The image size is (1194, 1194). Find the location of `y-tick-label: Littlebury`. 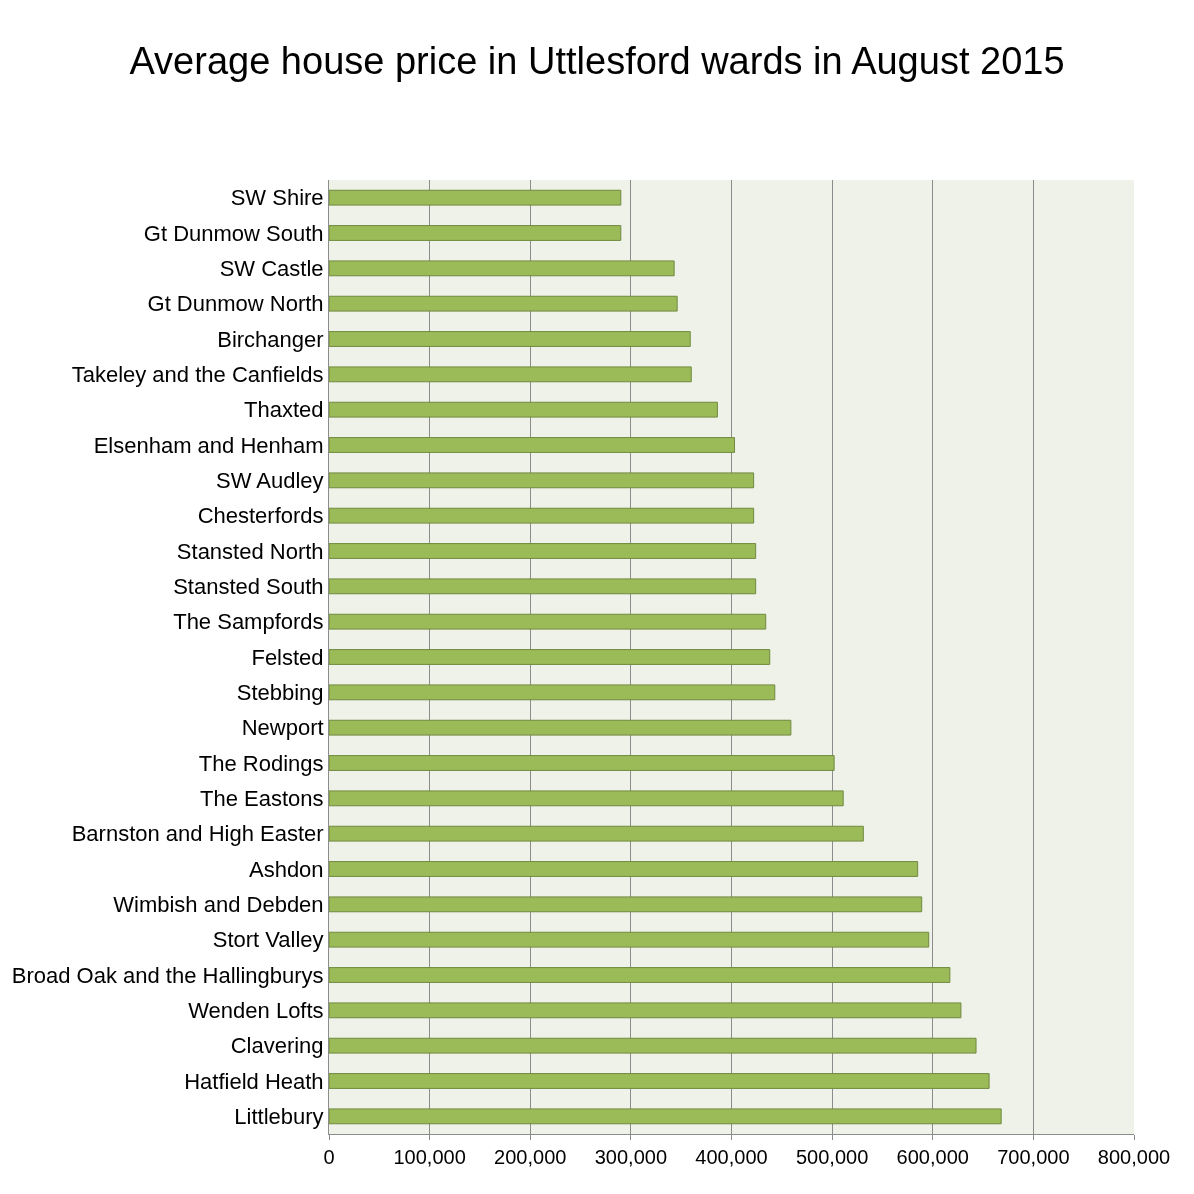

y-tick-label: Littlebury is located at coordinates (279, 1117).